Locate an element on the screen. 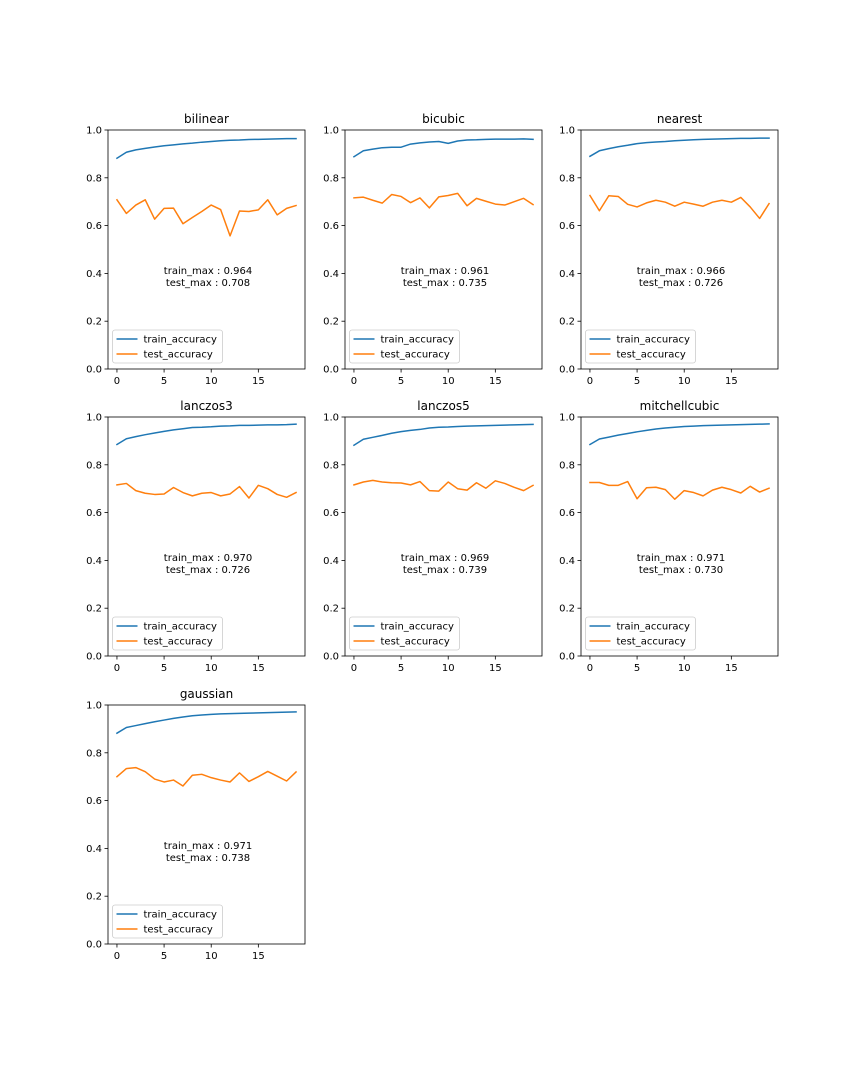 The width and height of the screenshot is (864, 1080). test-max-annotation: test_max : 0.730 is located at coordinates (681, 570).